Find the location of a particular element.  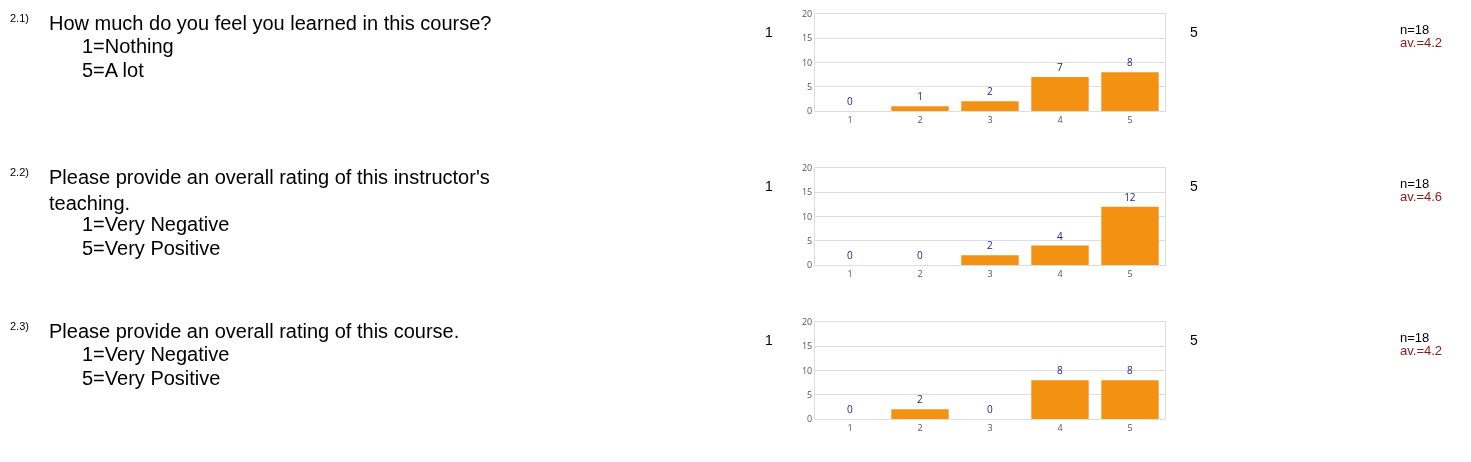

text: 2.3) is located at coordinates (19, 326).